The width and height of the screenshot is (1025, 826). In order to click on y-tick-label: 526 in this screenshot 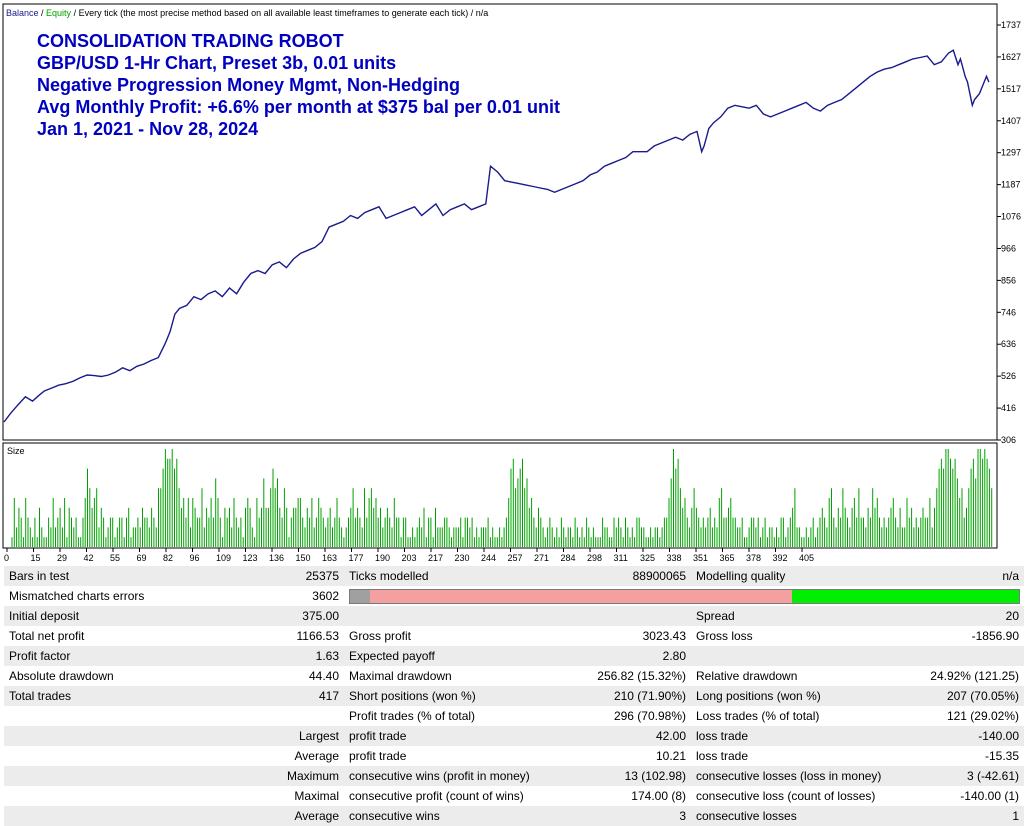, I will do `click(1008, 376)`.